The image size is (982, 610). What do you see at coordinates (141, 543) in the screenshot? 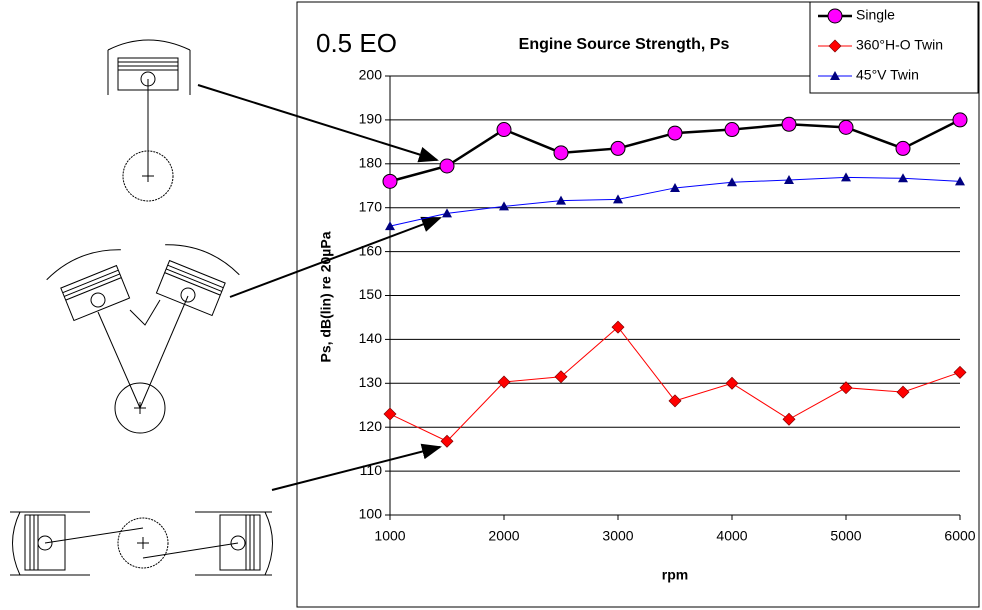
I see `boxer-engine-diagram` at bounding box center [141, 543].